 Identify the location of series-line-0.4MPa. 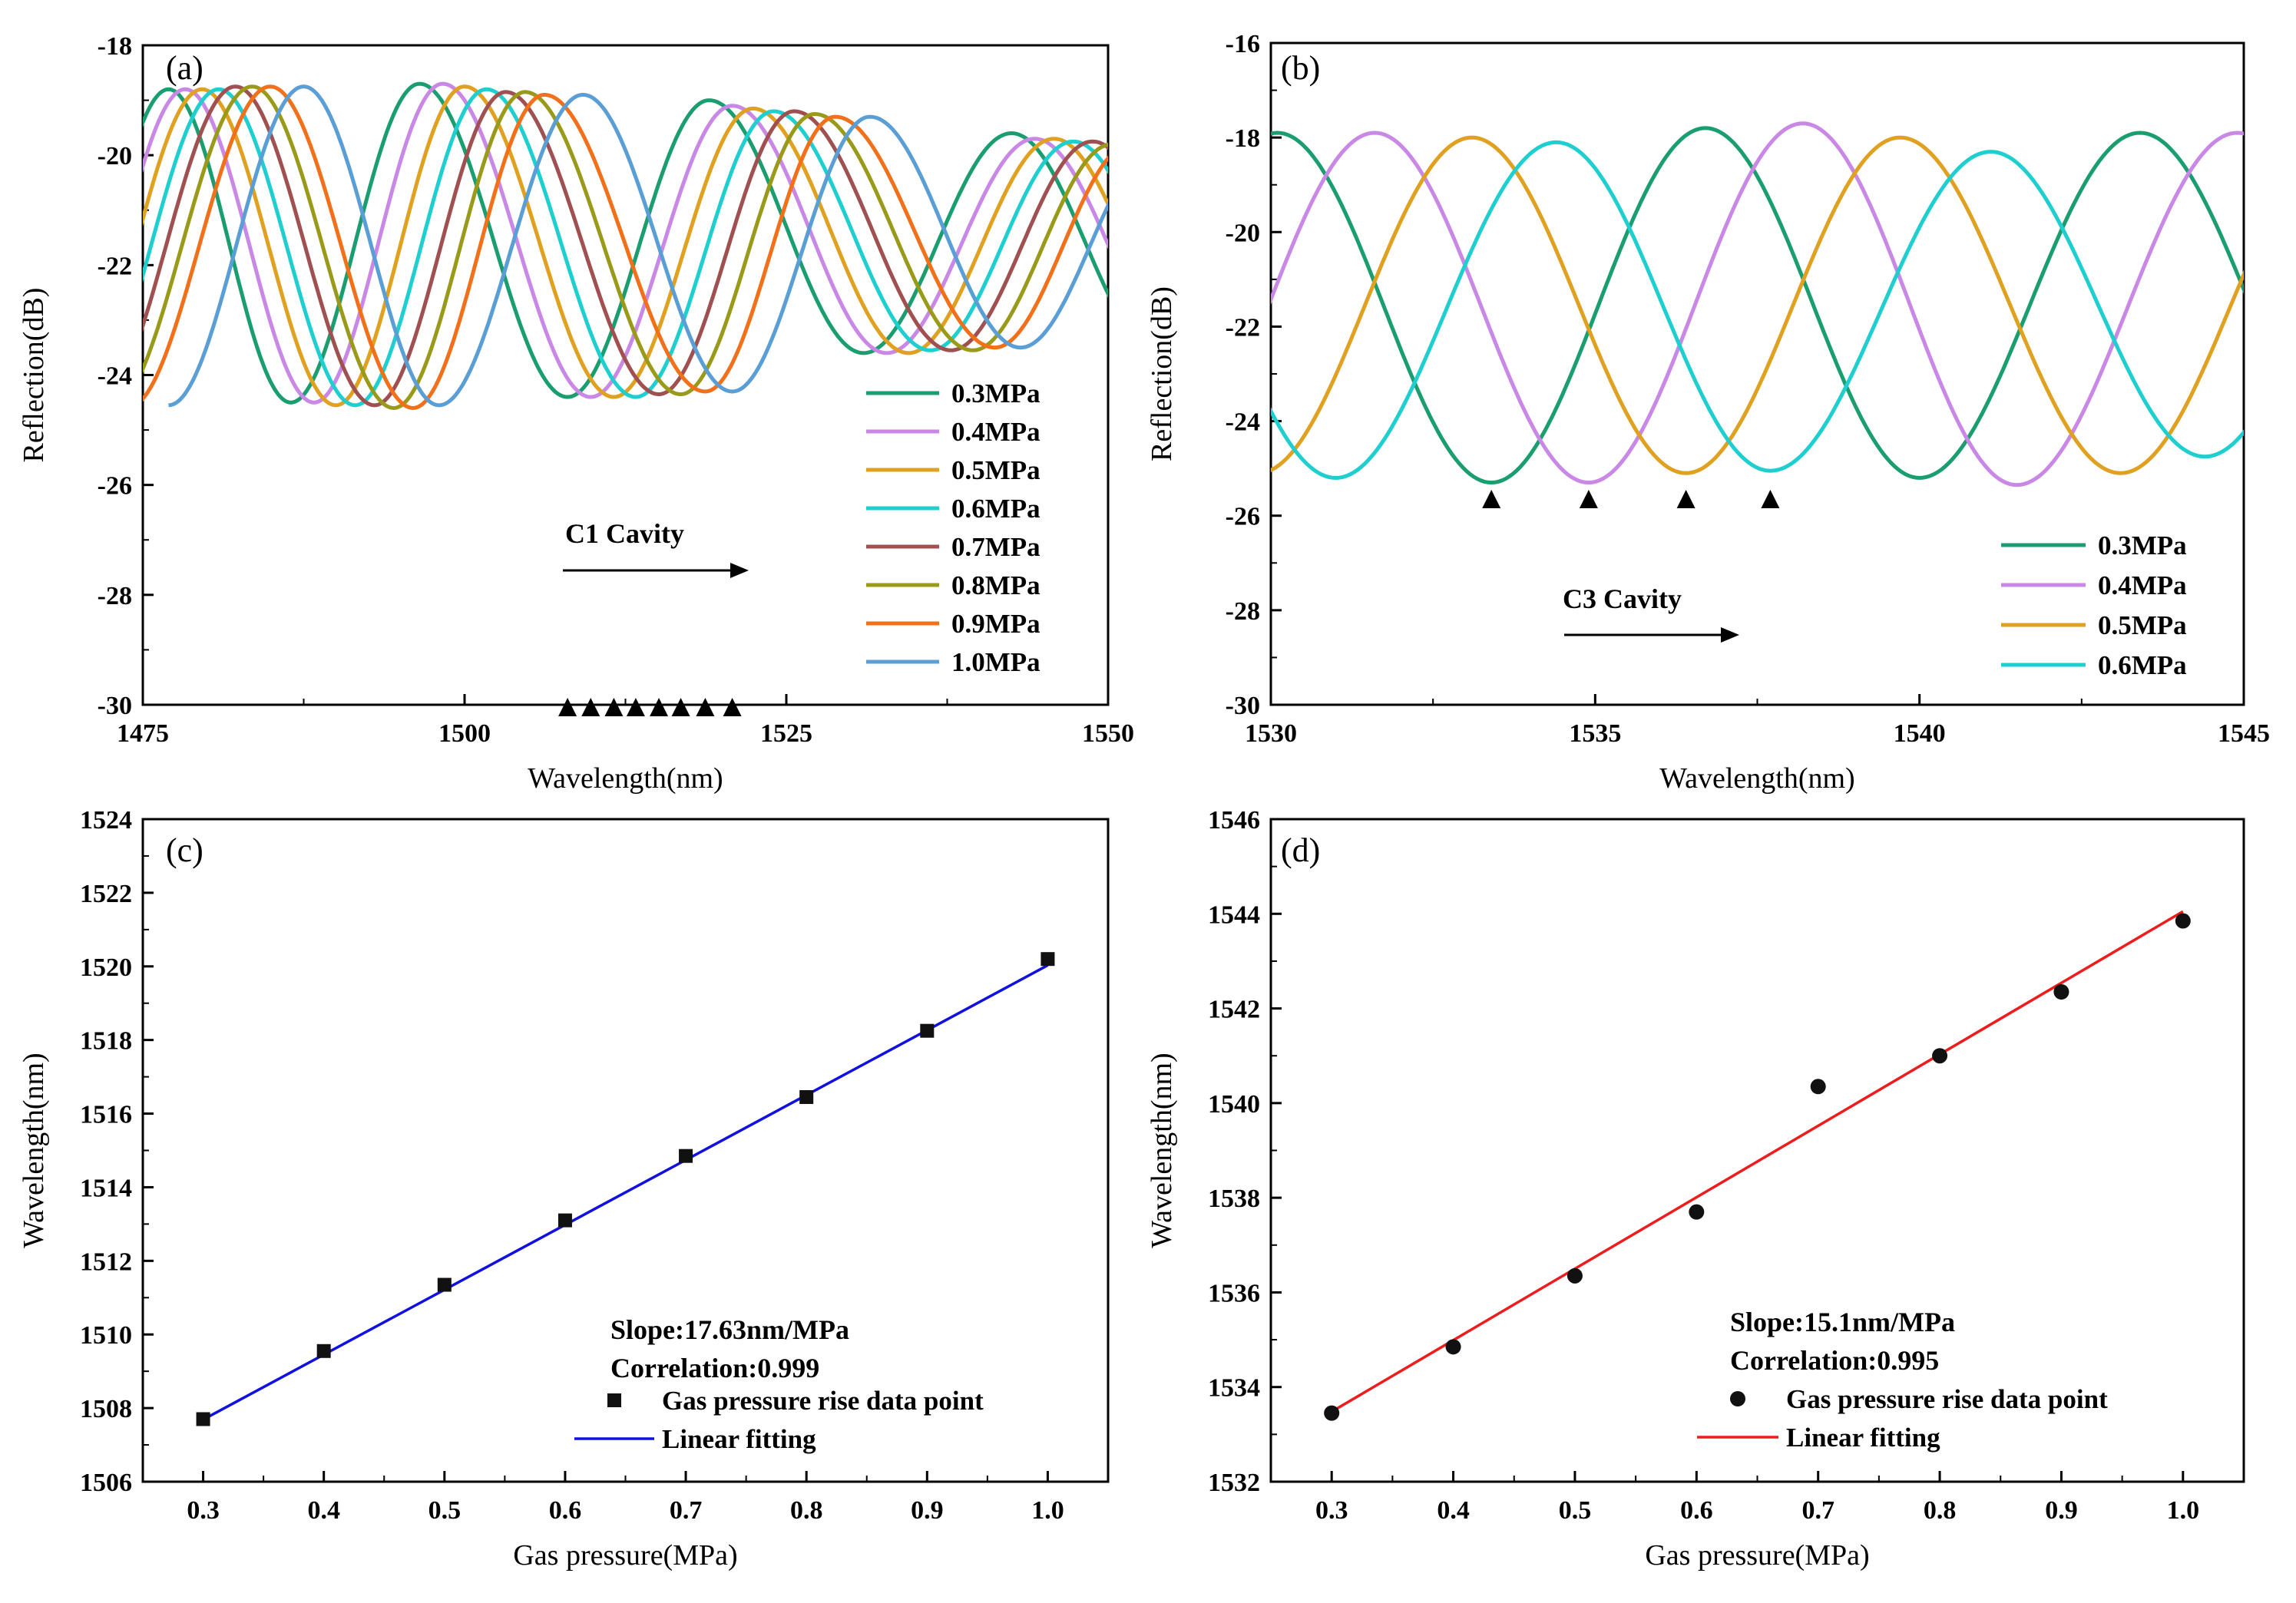
(625, 243).